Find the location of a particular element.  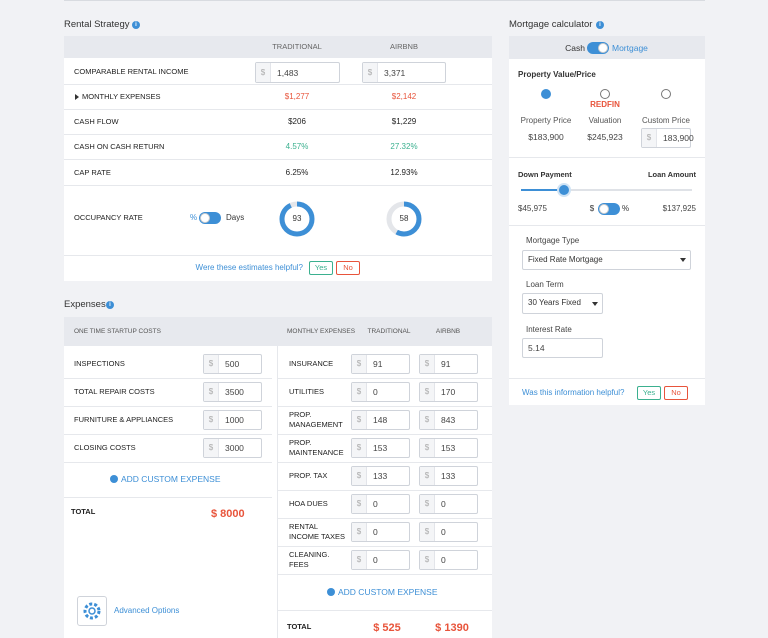

settings-button is located at coordinates (92, 611).